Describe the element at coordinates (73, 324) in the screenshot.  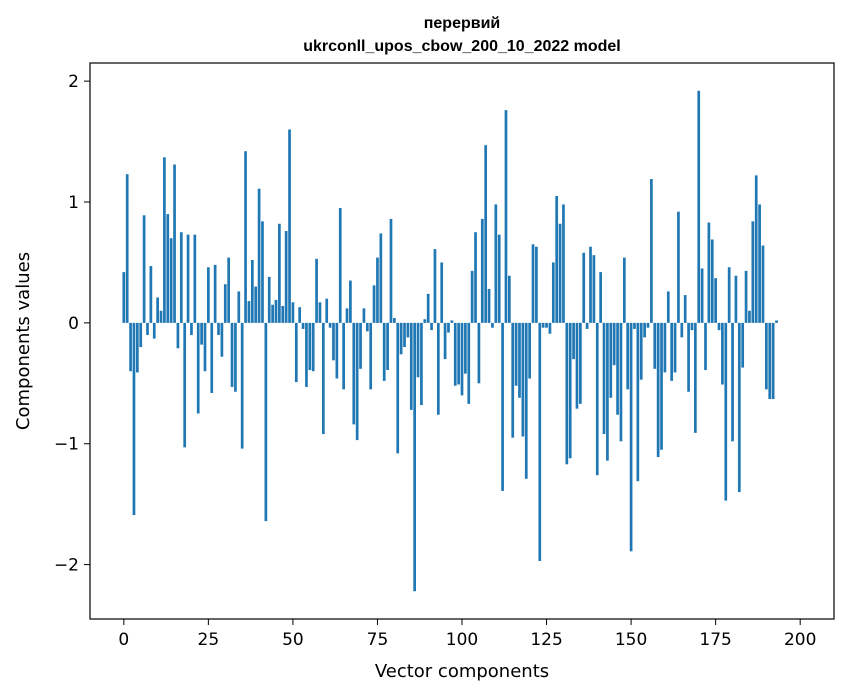
I see `y-tick-label: 0` at that location.